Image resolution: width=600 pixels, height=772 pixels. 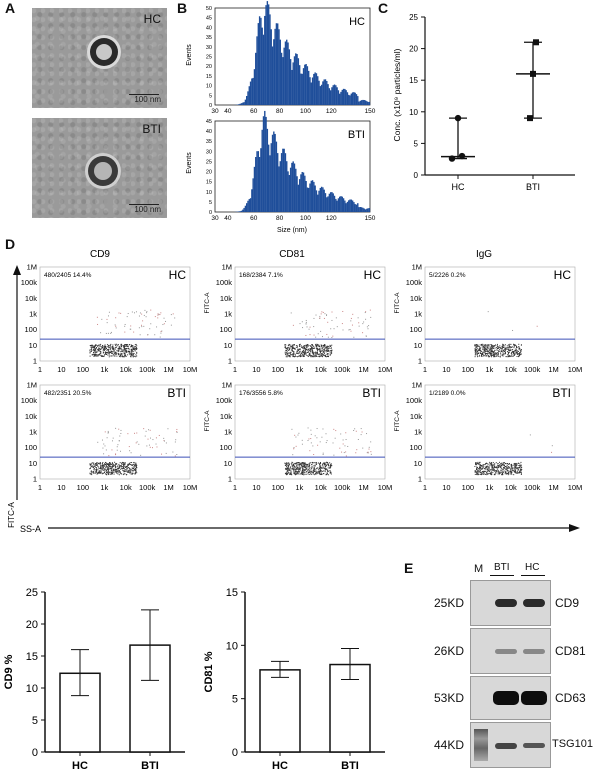 I want to click on flow-xtick: 1, so click(x=425, y=369).